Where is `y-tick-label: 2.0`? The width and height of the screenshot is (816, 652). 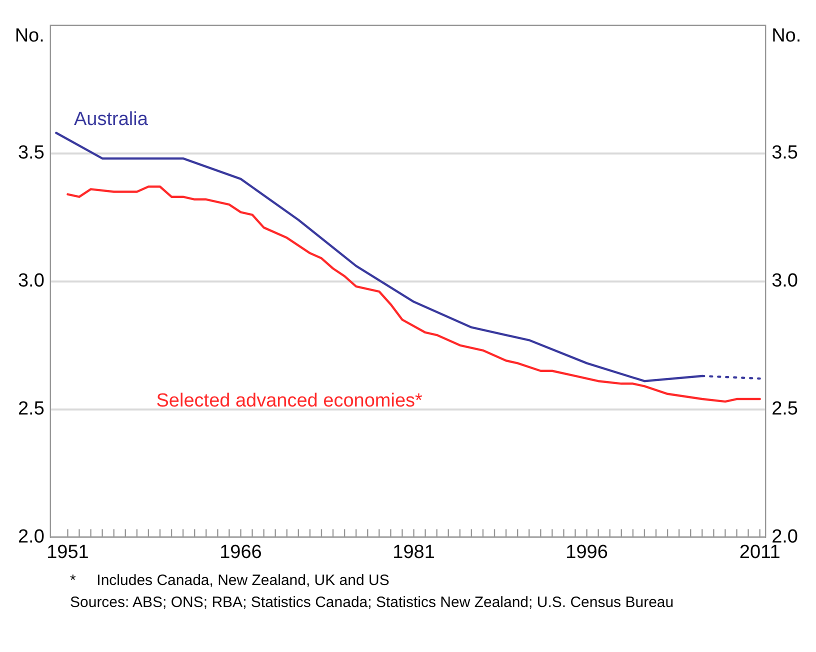
y-tick-label: 2.0 is located at coordinates (31, 537).